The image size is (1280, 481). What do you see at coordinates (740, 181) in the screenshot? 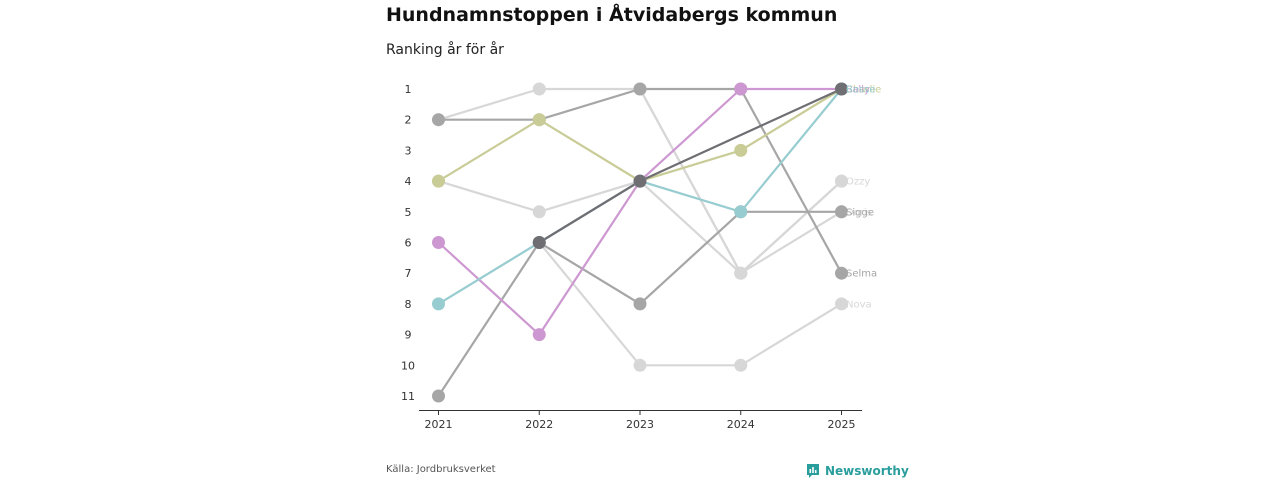
I see `series-line-ozzy` at bounding box center [740, 181].